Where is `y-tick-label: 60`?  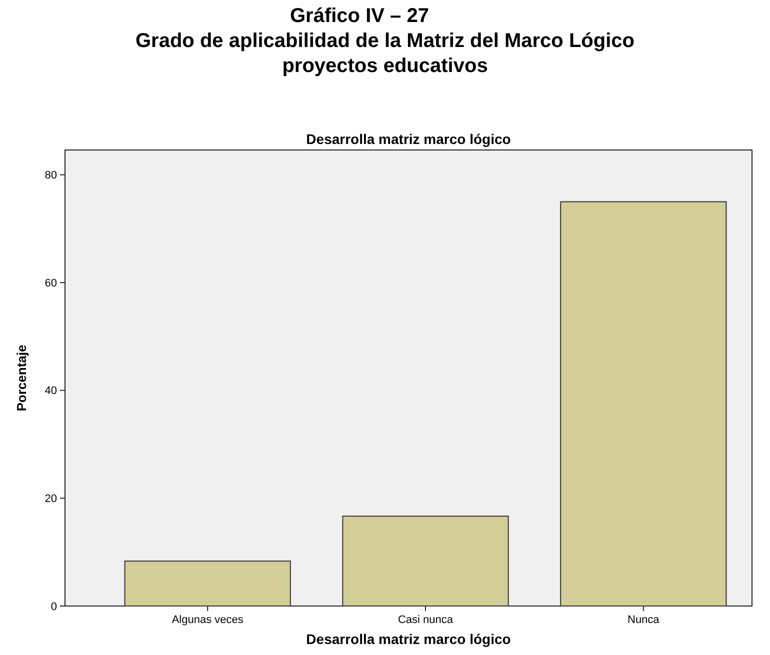 y-tick-label: 60 is located at coordinates (50, 283).